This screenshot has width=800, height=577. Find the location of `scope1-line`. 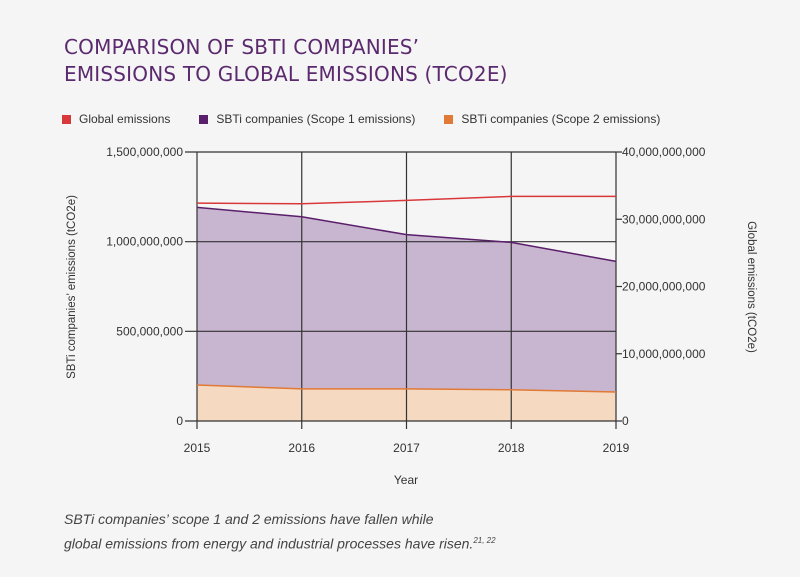

scope1-line is located at coordinates (406, 234).